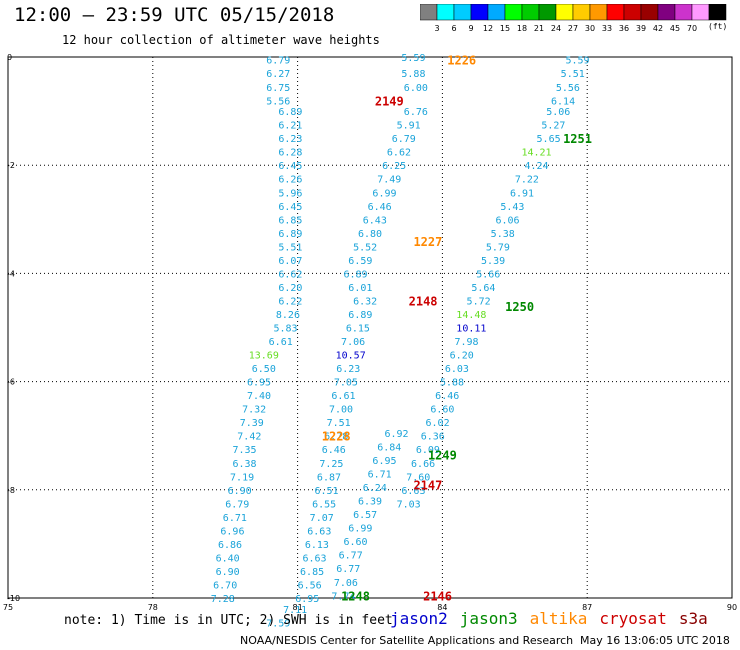 The image size is (740, 650). What do you see at coordinates (389, 448) in the screenshot?
I see `wave-height-label: 6.84` at bounding box center [389, 448].